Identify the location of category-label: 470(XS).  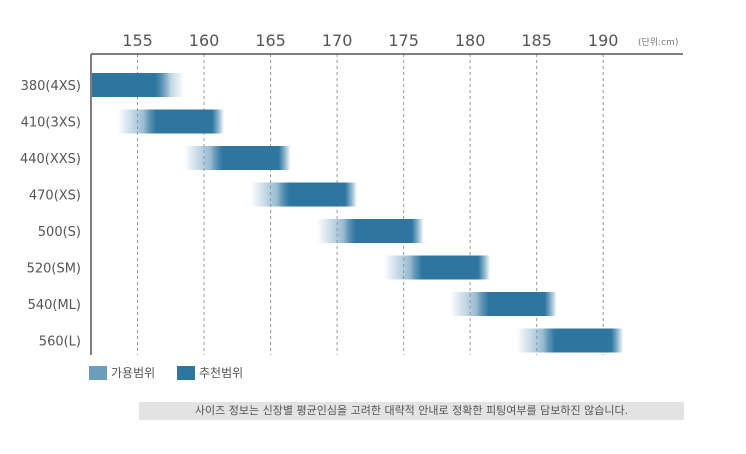
(55, 196).